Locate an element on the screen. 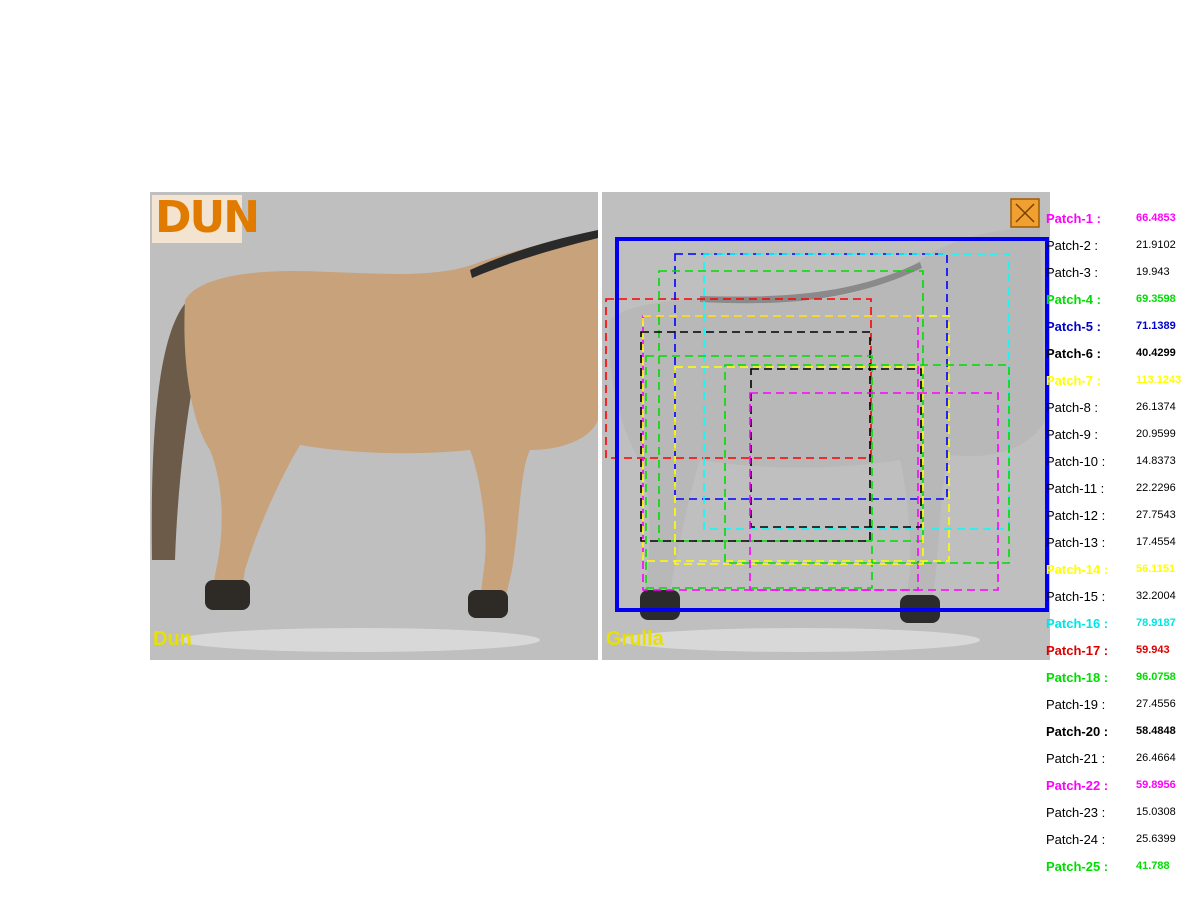 The width and height of the screenshot is (1200, 900). patch-score: 69.3598 is located at coordinates (1156, 299).